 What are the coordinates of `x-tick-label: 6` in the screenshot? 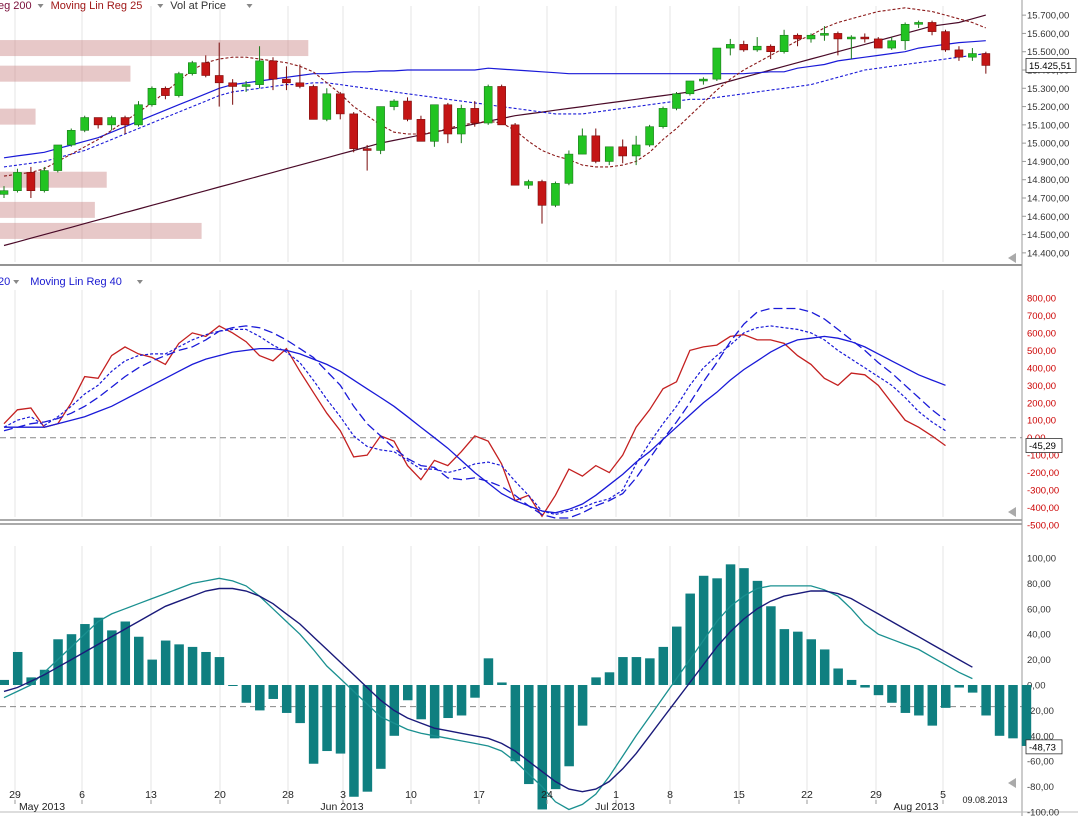 It's located at (82, 795).